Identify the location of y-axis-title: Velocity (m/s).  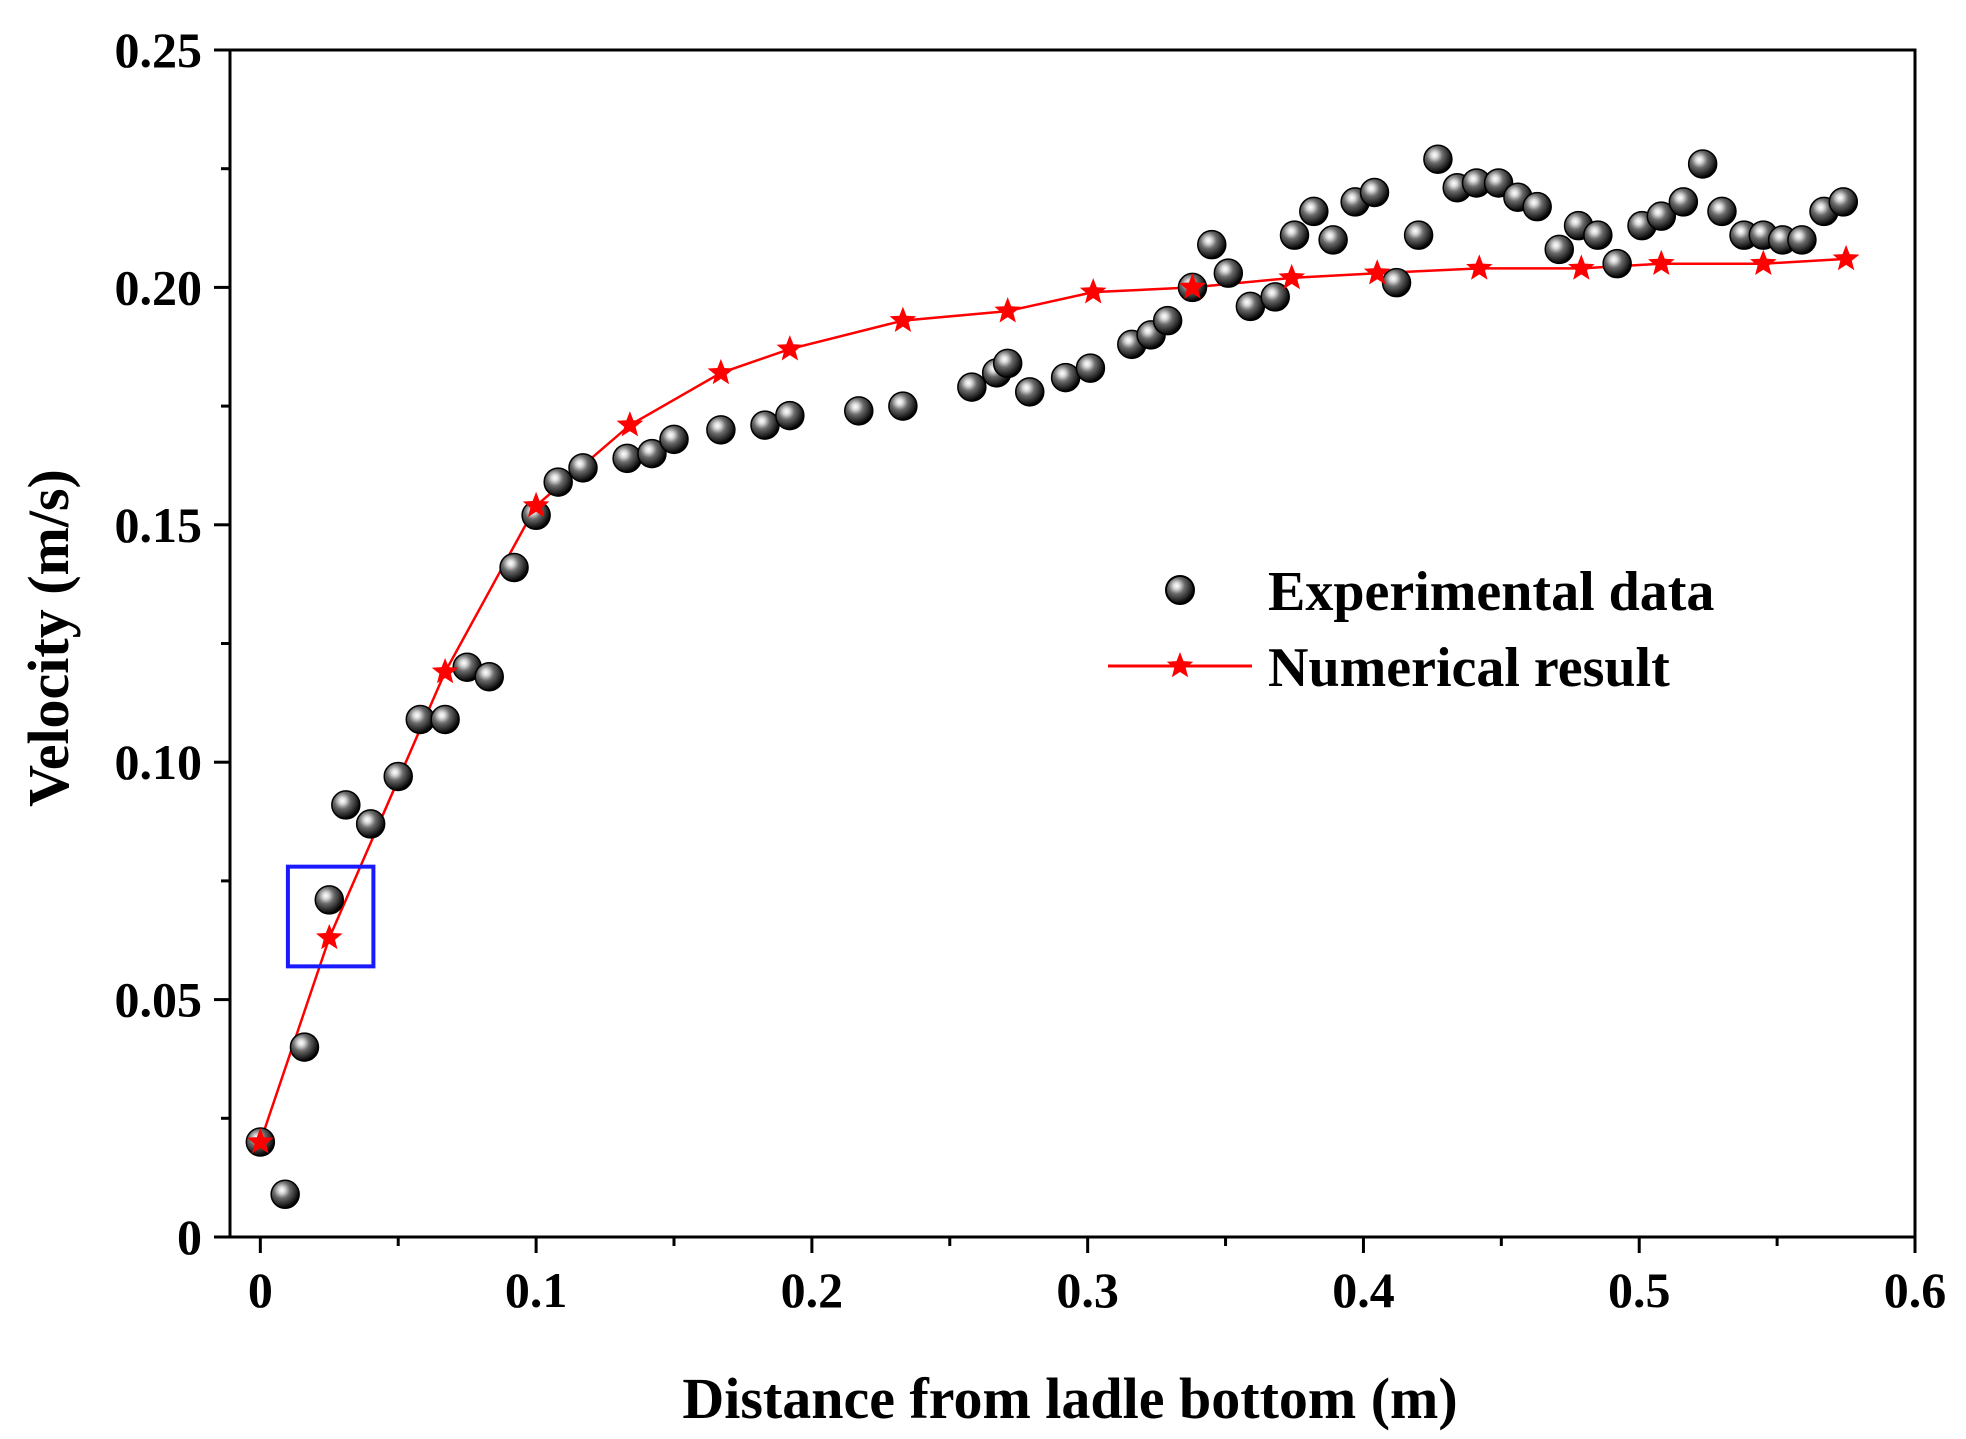
(48, 638).